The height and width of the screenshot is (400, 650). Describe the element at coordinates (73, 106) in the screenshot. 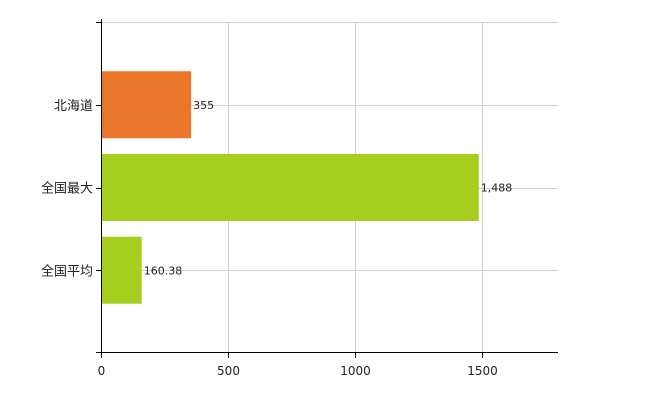

I see `category-label: 北海道` at that location.